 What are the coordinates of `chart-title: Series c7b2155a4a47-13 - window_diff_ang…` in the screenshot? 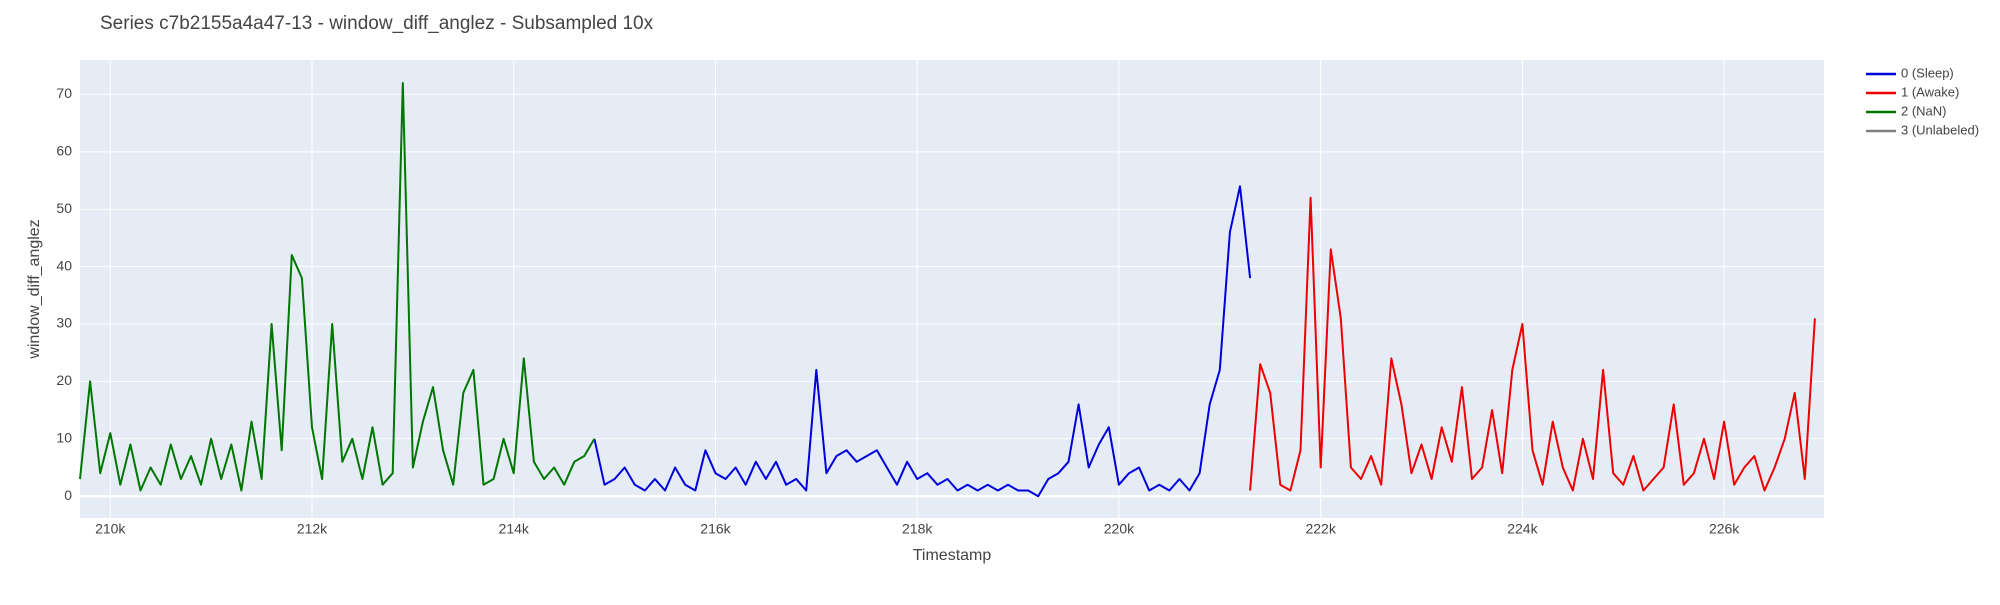 It's located at (377, 23).